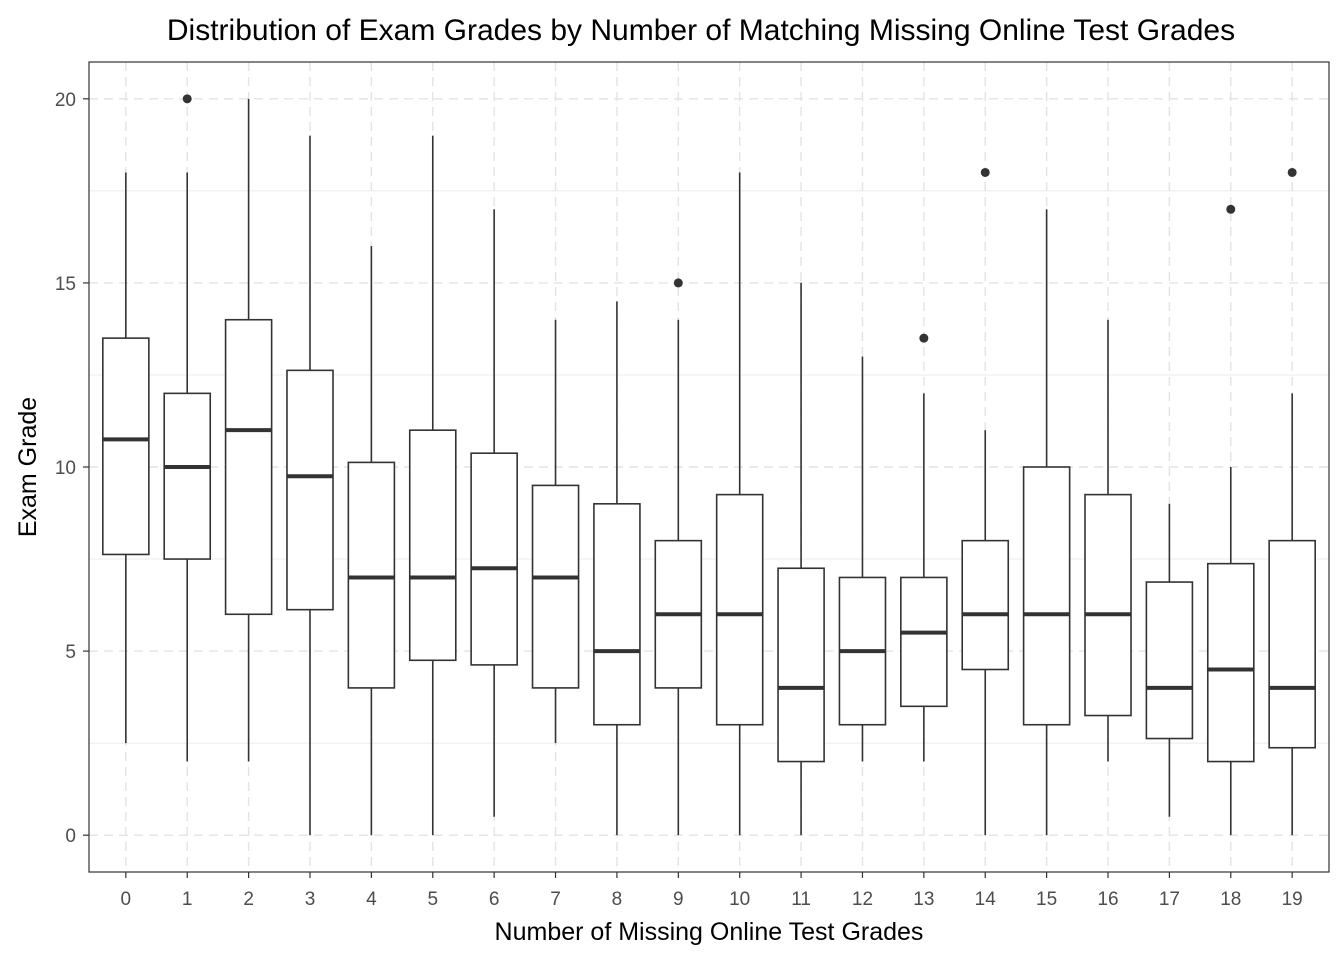 The height and width of the screenshot is (960, 1344). I want to click on x-tick-label: 18, so click(1230, 899).